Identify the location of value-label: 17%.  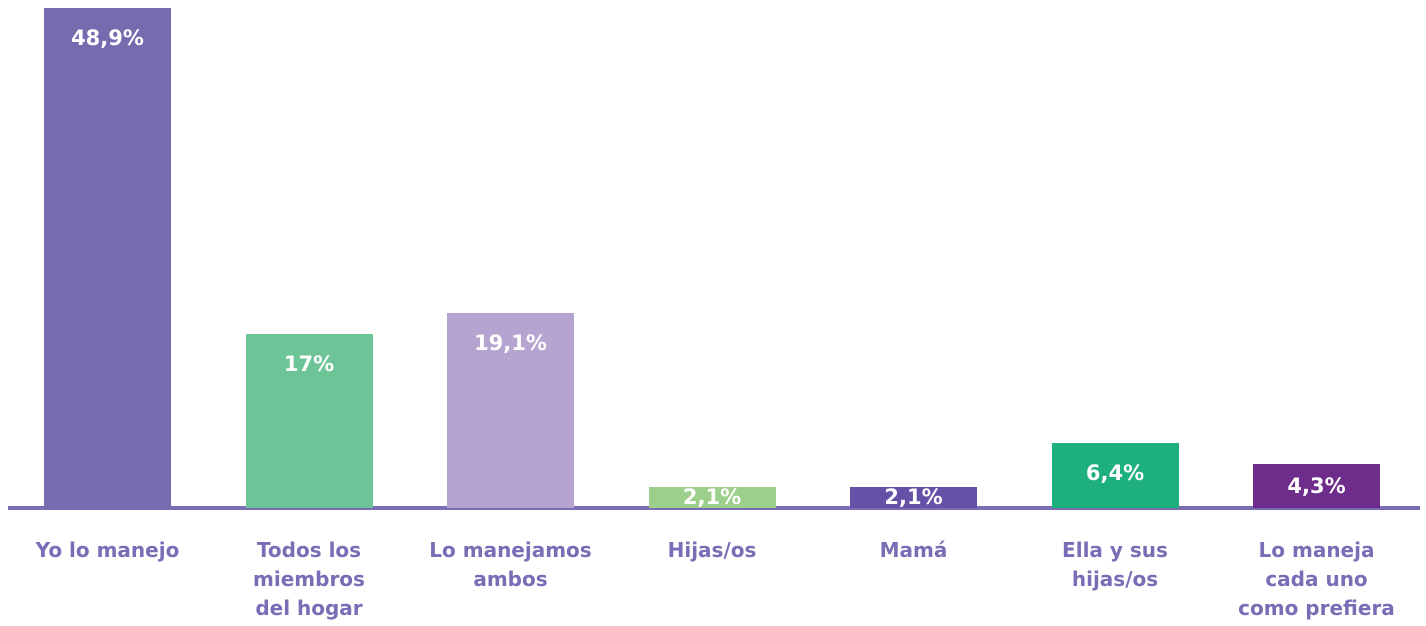
(309, 364).